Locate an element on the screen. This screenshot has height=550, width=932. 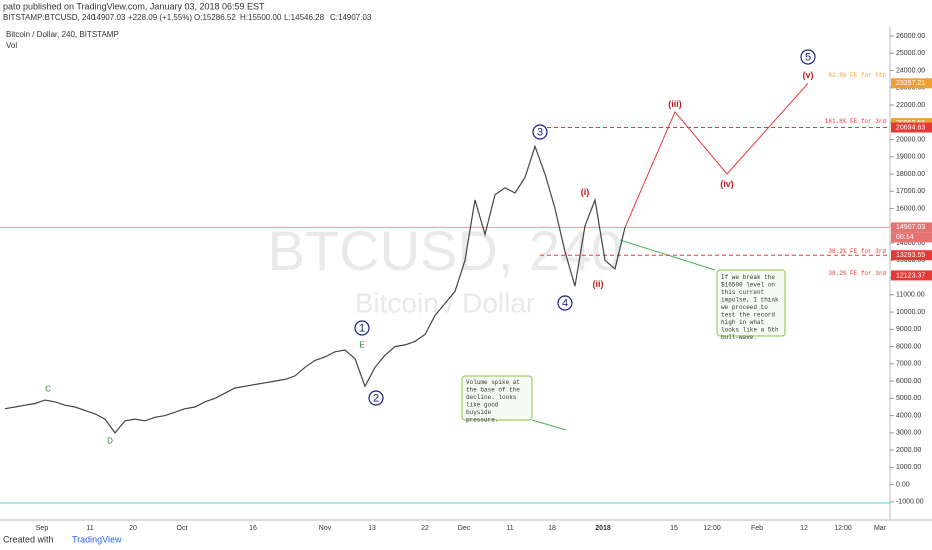
wave-label: 1 is located at coordinates (362, 328).